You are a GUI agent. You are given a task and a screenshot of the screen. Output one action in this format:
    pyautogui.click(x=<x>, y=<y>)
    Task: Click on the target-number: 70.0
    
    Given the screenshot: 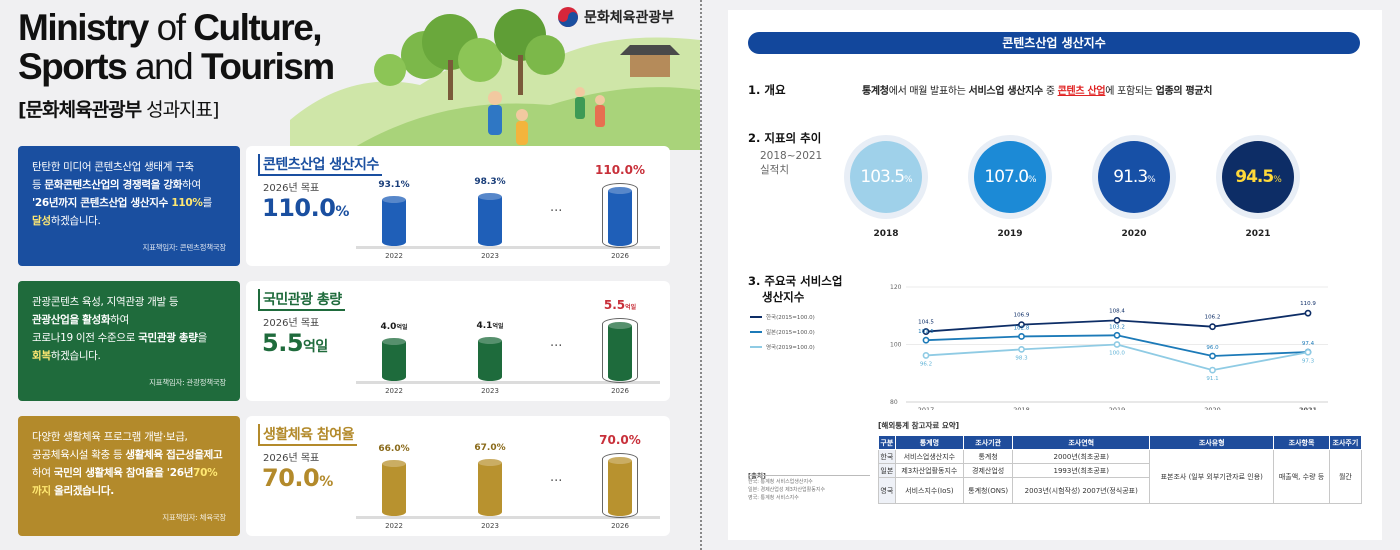 What is the action you would take?
    pyautogui.click(x=291, y=478)
    